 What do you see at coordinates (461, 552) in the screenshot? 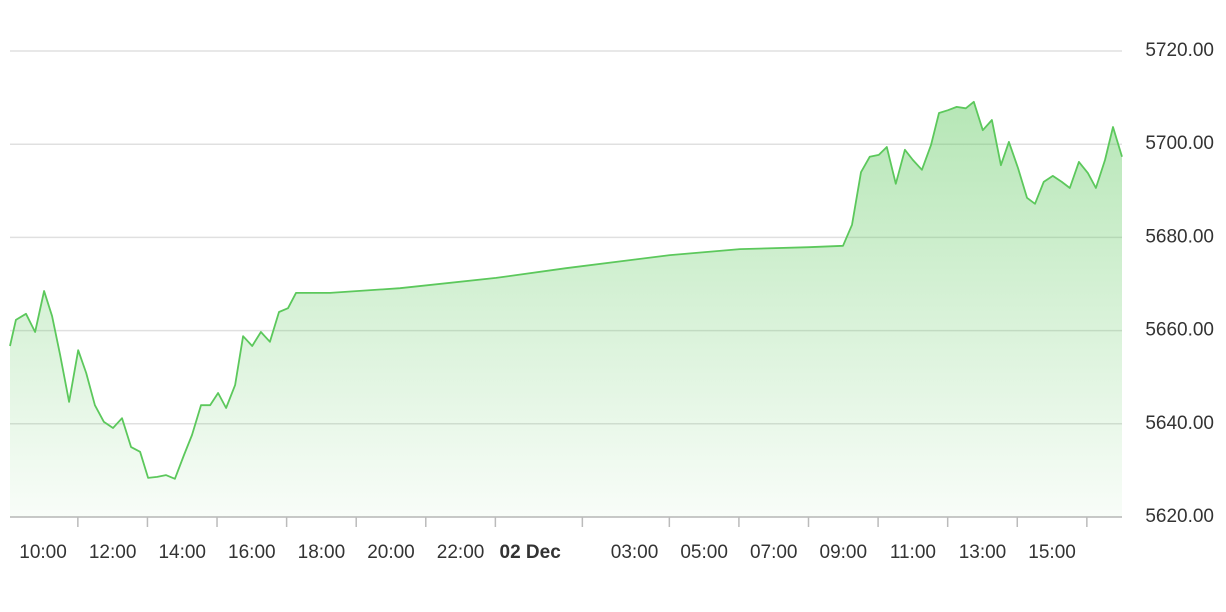
I see `x-tick-label: 22:00` at bounding box center [461, 552].